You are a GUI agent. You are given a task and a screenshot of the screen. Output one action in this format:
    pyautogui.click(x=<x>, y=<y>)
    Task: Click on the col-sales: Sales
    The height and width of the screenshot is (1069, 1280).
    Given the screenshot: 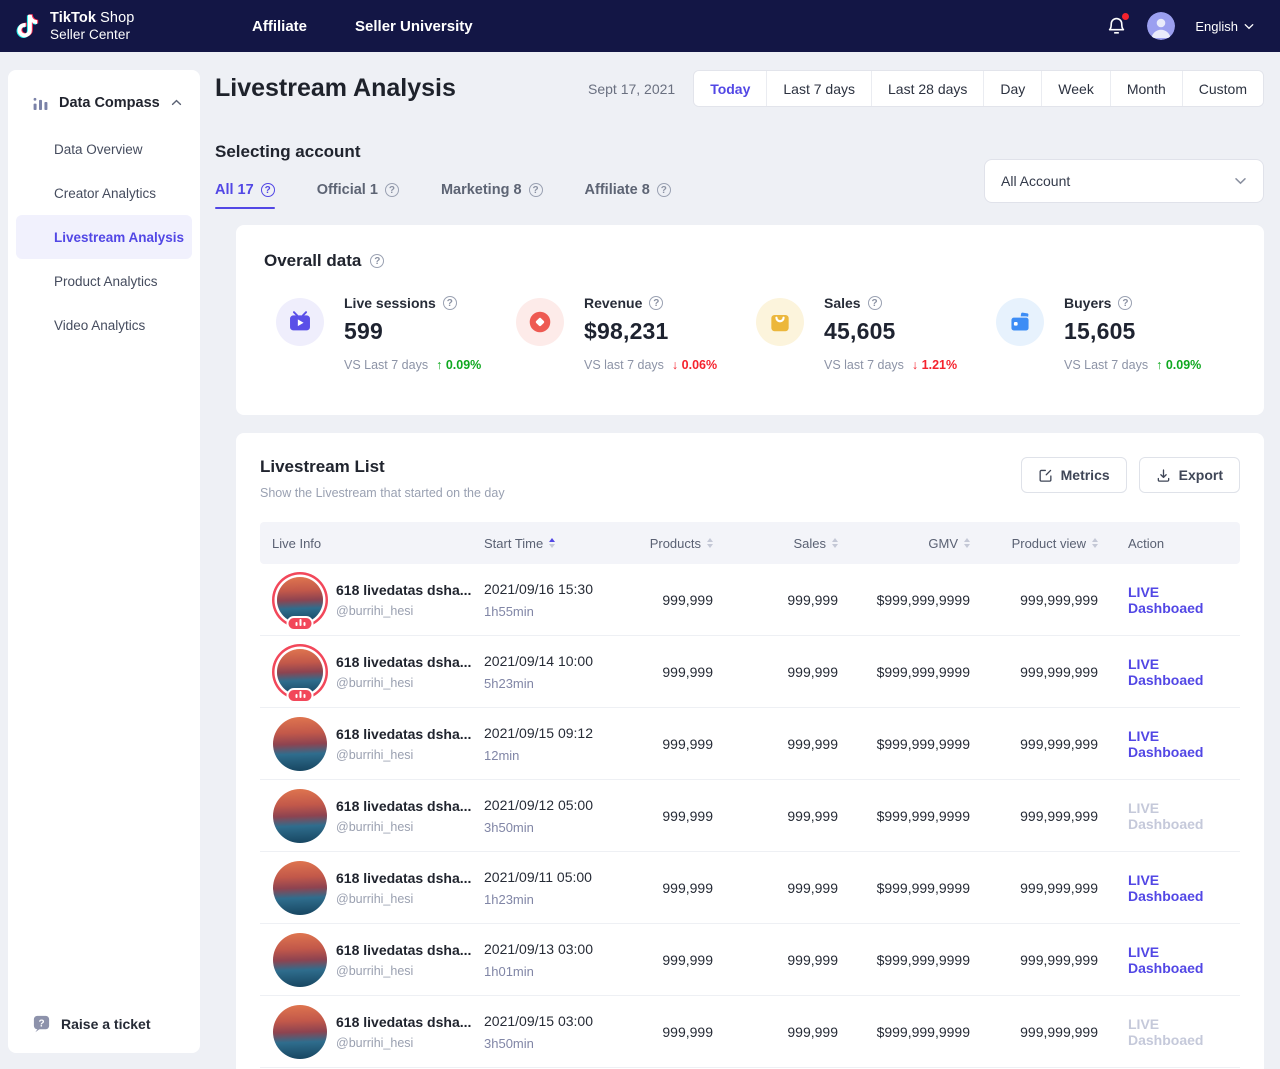 What is the action you would take?
    pyautogui.click(x=787, y=543)
    